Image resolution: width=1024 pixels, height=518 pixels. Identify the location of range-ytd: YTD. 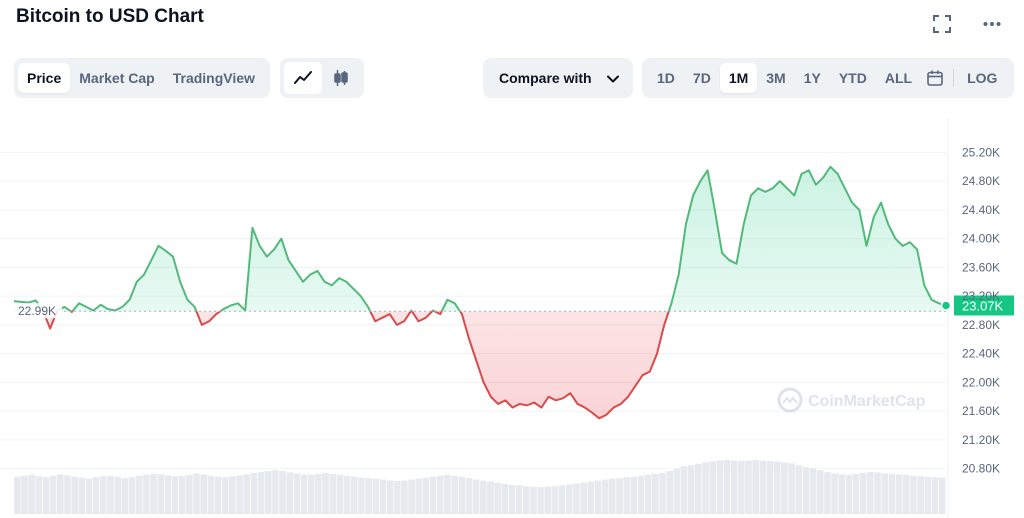
(852, 78).